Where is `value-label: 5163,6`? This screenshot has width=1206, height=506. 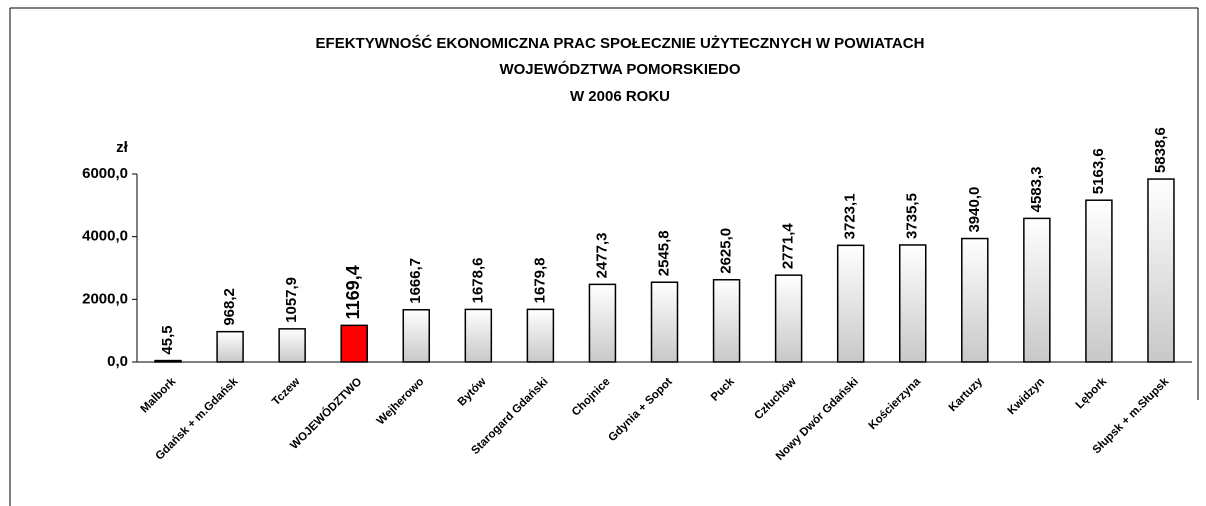 value-label: 5163,6 is located at coordinates (1098, 171).